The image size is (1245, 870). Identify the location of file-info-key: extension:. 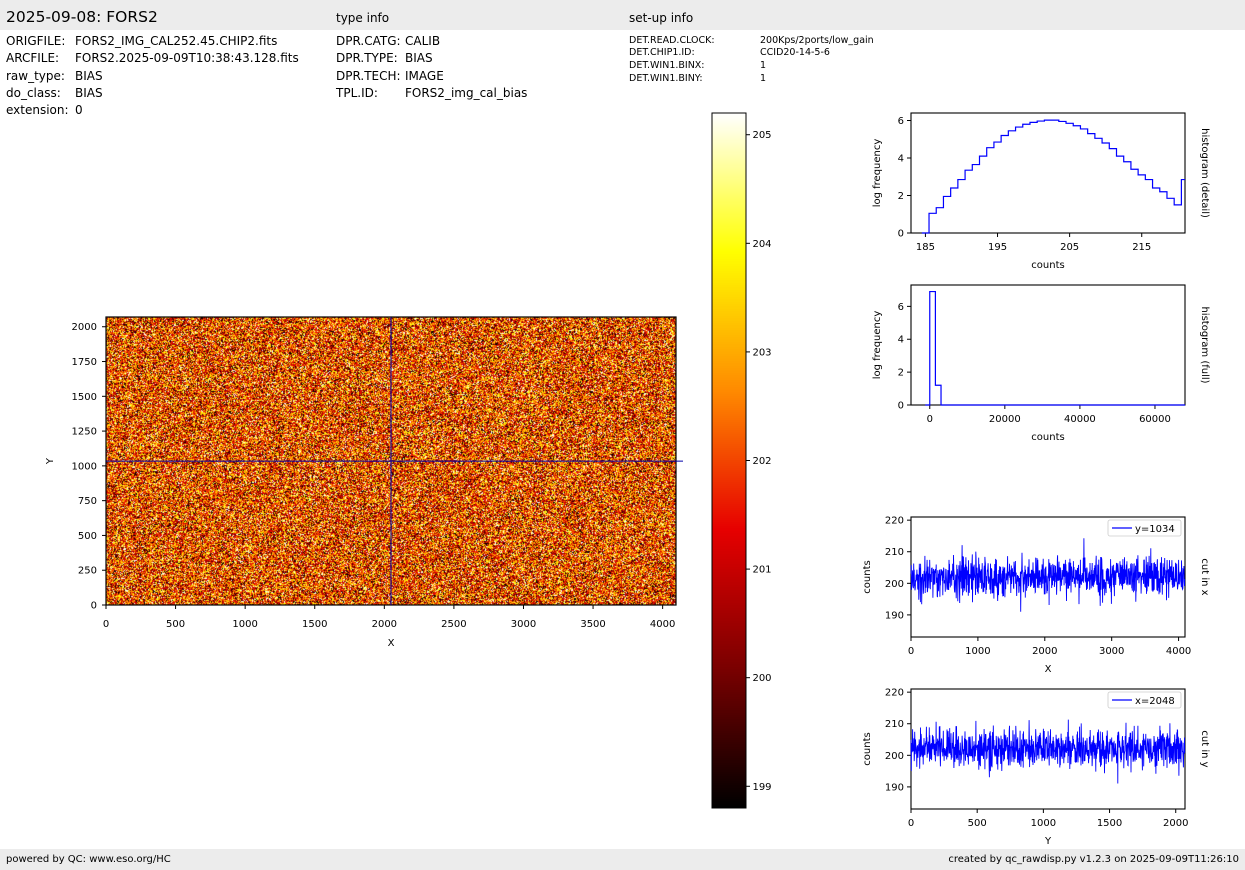
(37, 110).